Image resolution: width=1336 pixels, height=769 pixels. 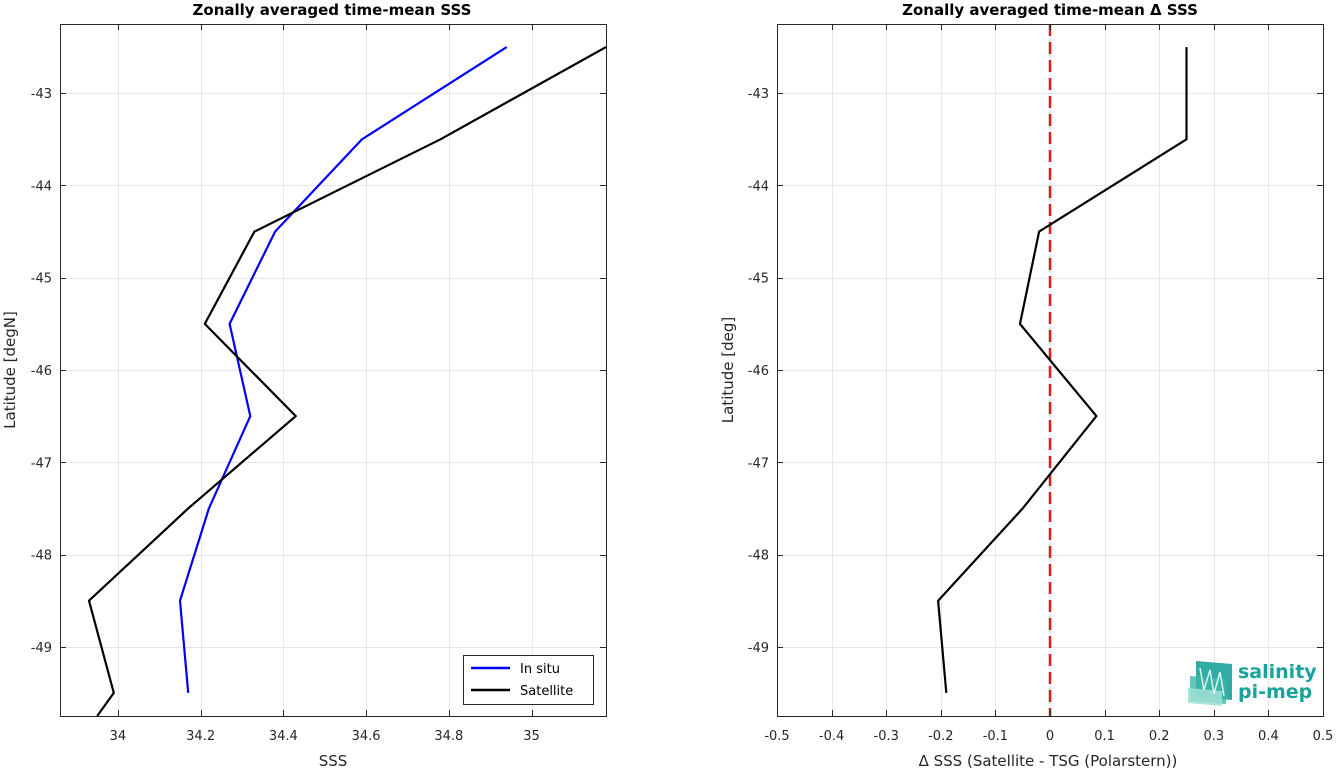 What do you see at coordinates (1323, 736) in the screenshot?
I see `x-tick-label: 0.5` at bounding box center [1323, 736].